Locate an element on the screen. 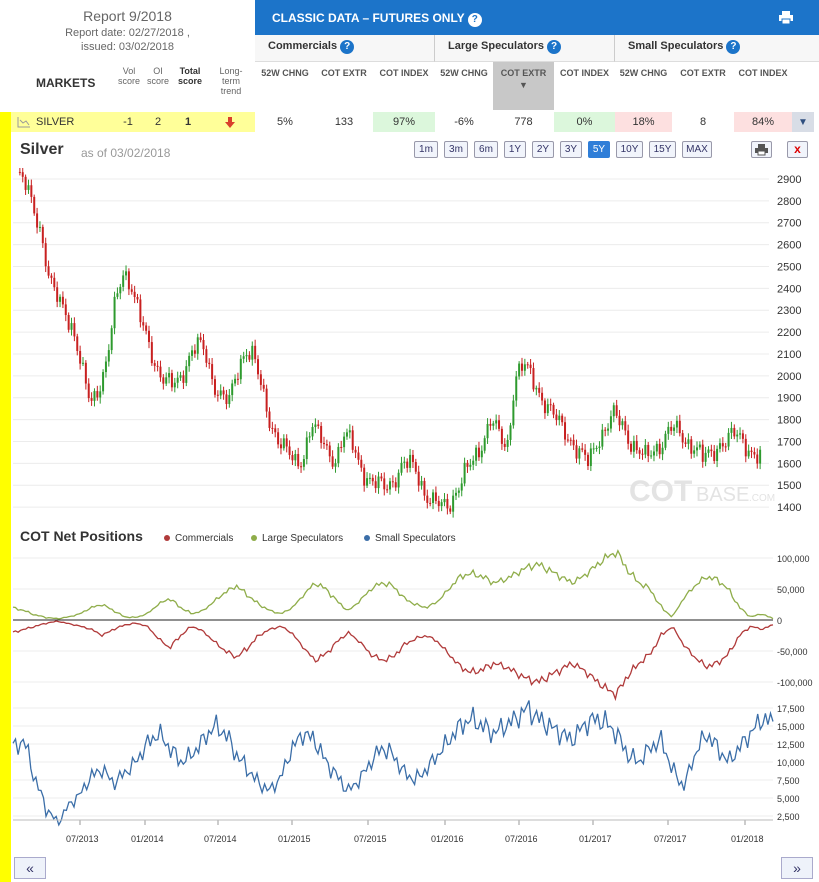 Image resolution: width=819 pixels, height=882 pixels. range-button-6m: 6m is located at coordinates (486, 149).